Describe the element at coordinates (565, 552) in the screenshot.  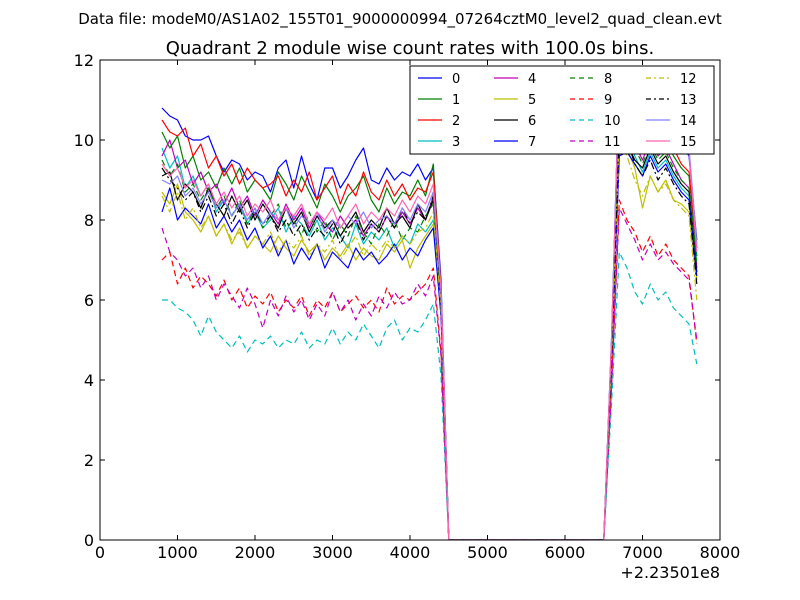
I see `x-tick-label: 6000` at that location.